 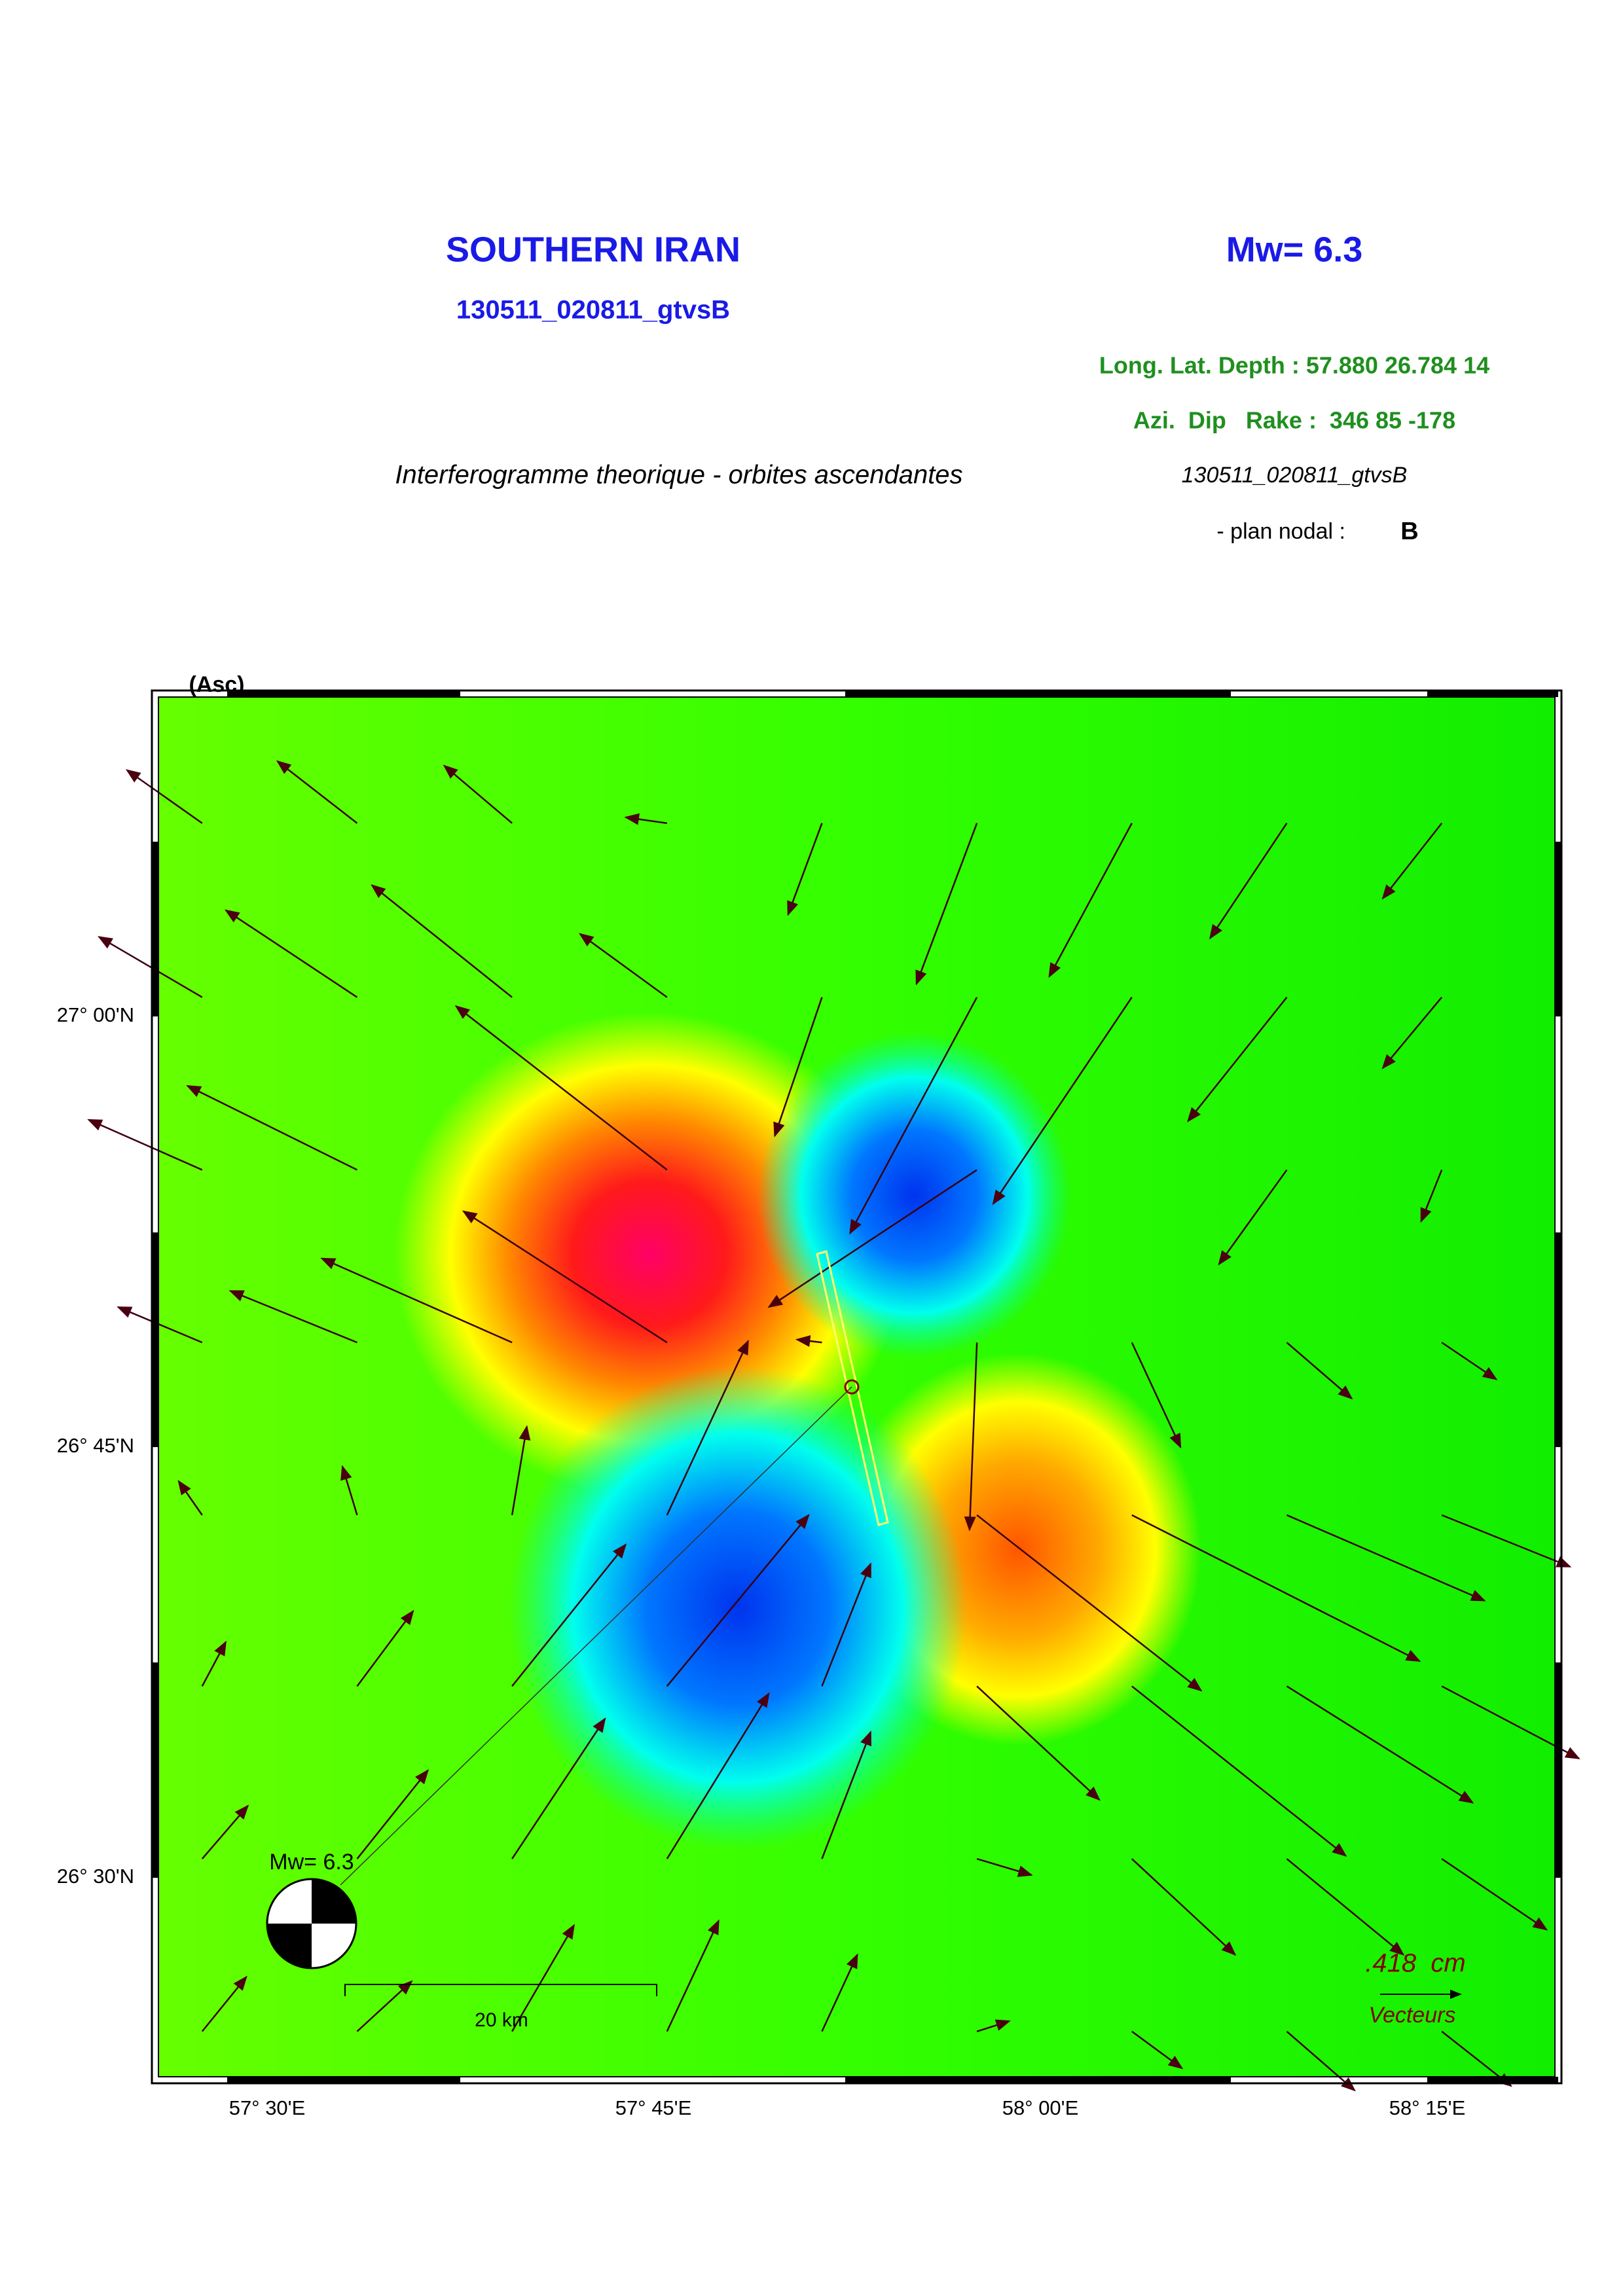 I want to click on orbit-label: (Asc), so click(x=216, y=684).